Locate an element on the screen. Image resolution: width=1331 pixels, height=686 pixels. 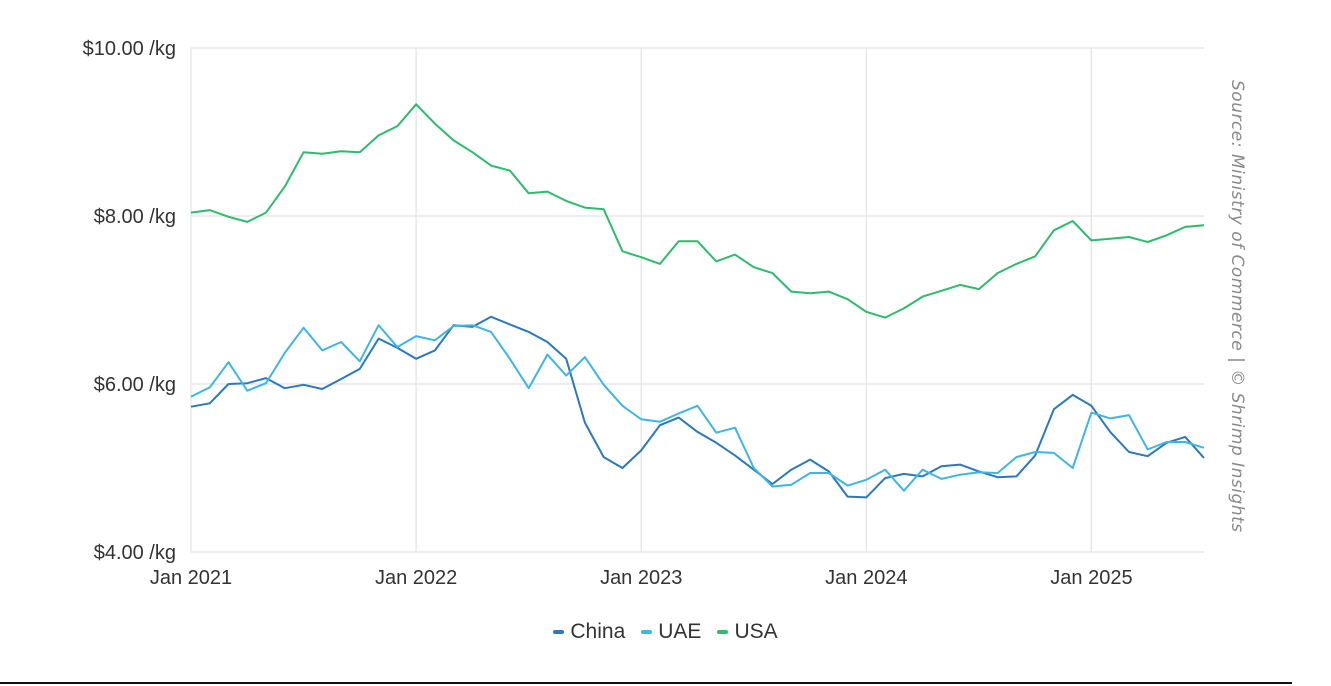
y-tick-label: $10.00 /kg is located at coordinates (129, 49).